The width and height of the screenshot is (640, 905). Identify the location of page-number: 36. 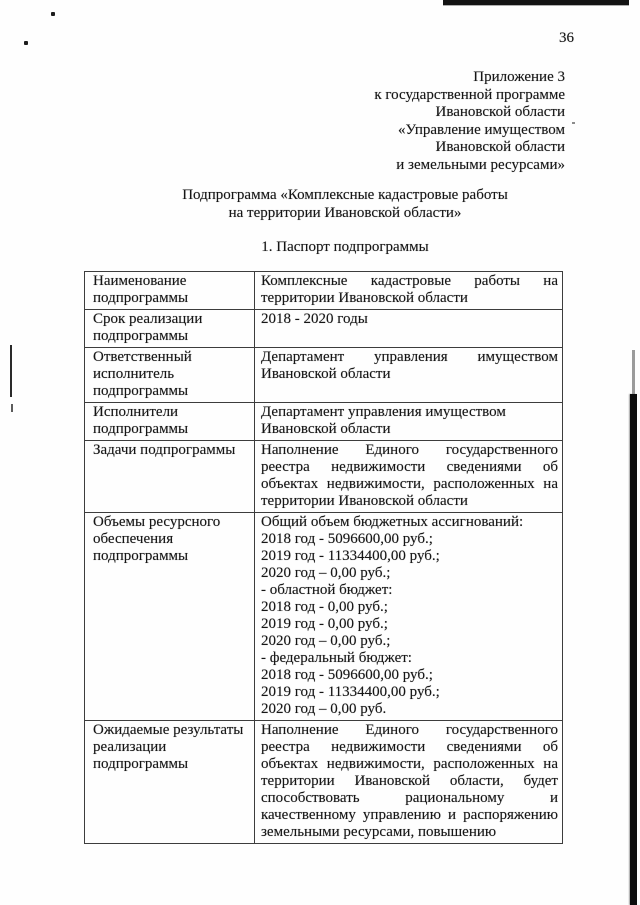
(566, 38).